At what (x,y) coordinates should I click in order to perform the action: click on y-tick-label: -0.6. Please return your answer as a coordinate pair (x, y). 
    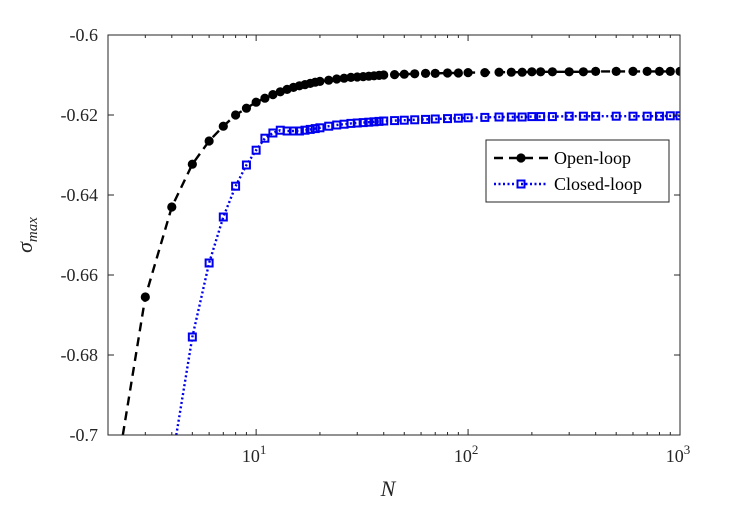
    Looking at the image, I should click on (84, 35).